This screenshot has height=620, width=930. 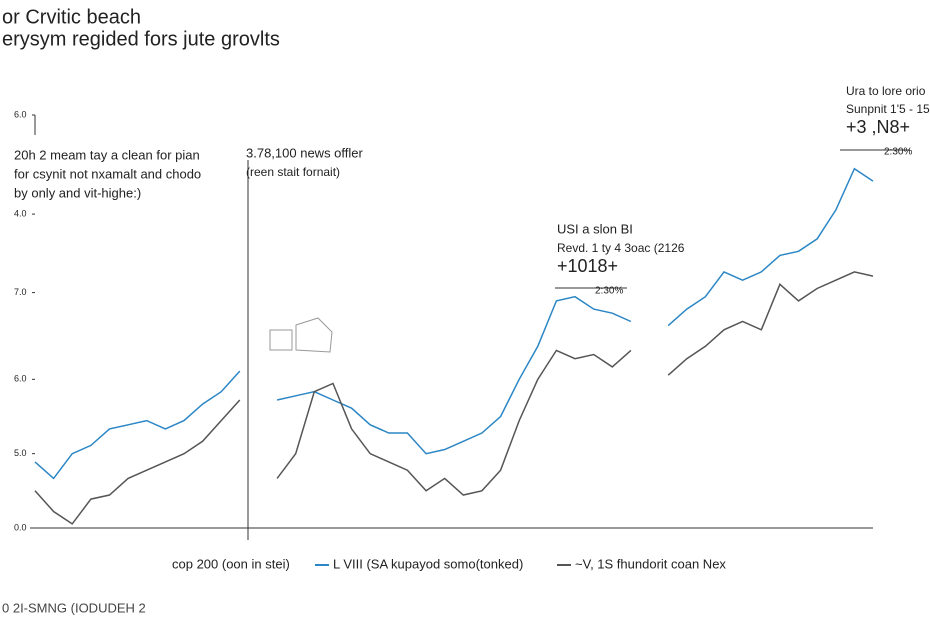 I want to click on icon, so click(x=301, y=335).